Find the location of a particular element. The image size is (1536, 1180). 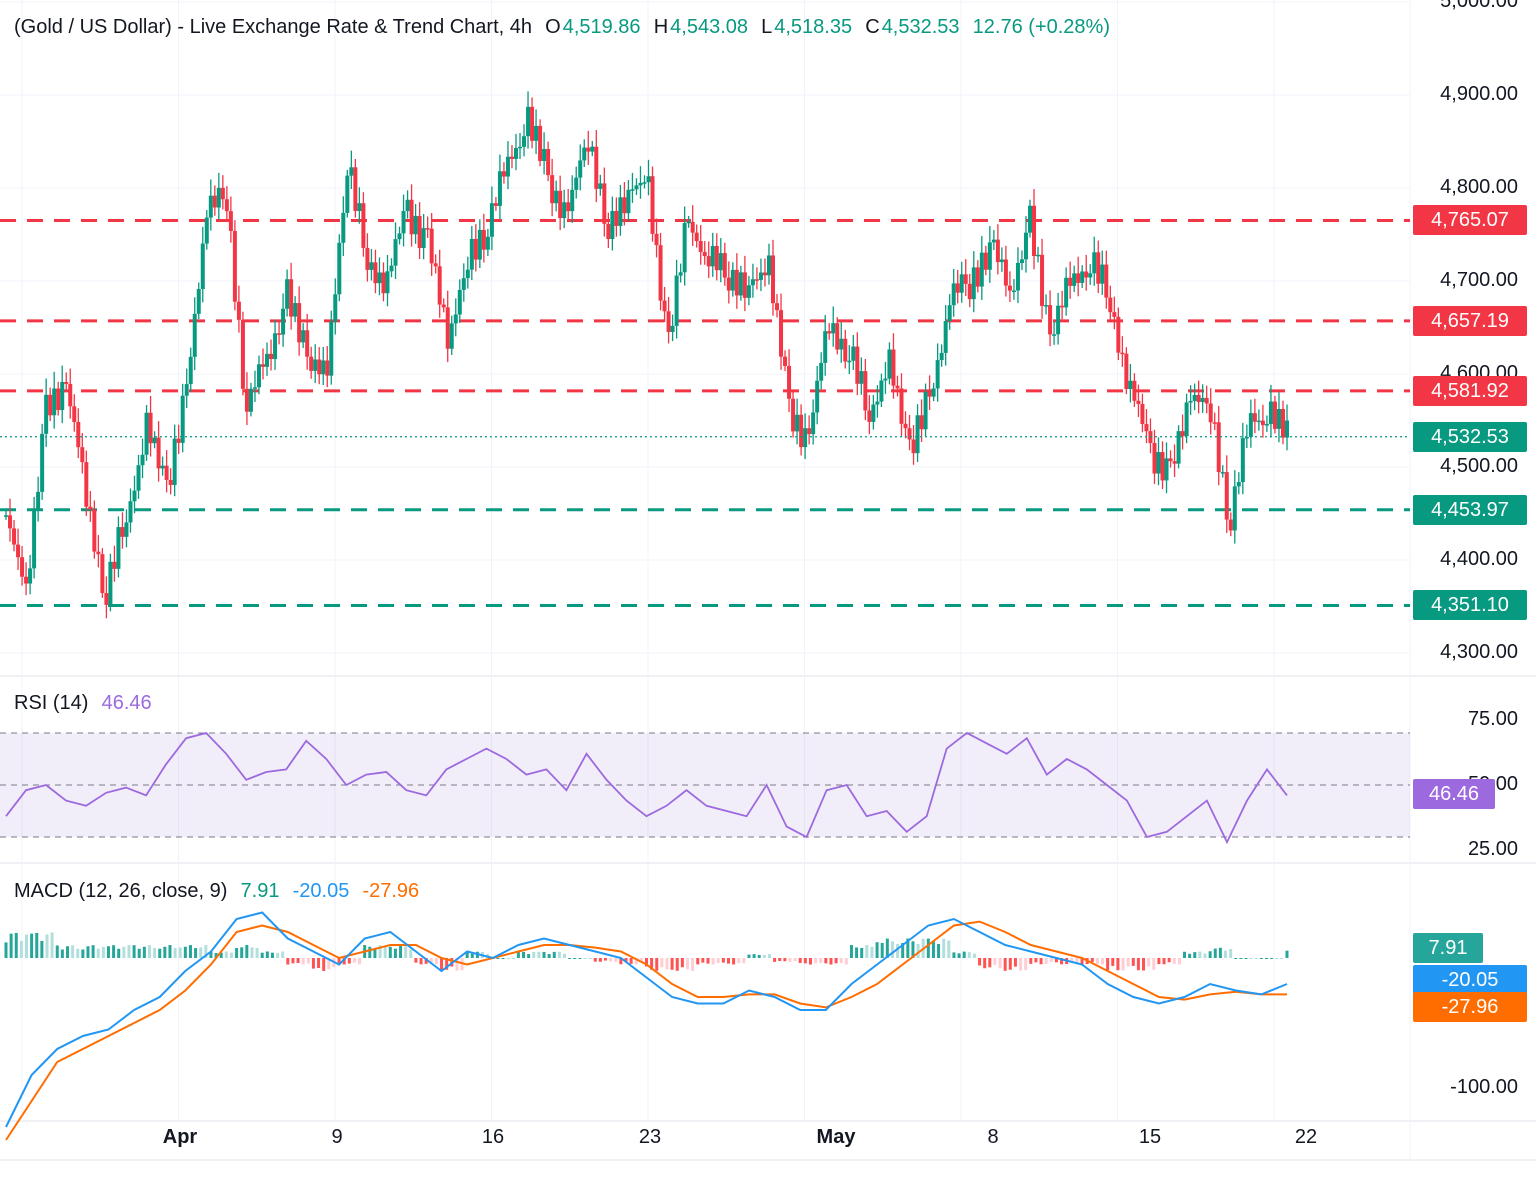

level-price-badge: 4,351.10 is located at coordinates (1470, 605).